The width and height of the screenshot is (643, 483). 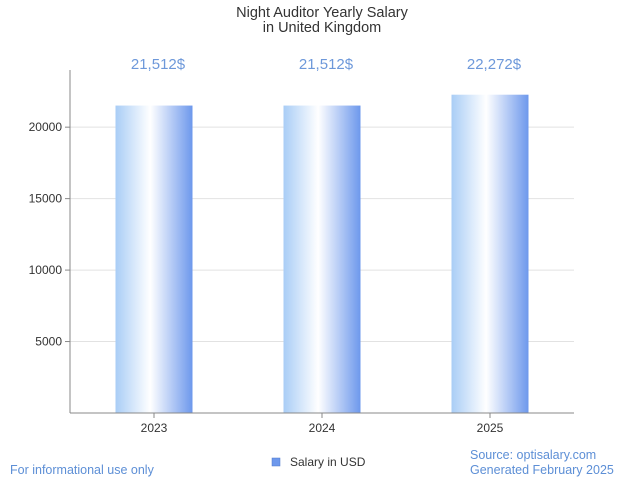 What do you see at coordinates (46, 199) in the screenshot?
I see `y-tick-label: 15000` at bounding box center [46, 199].